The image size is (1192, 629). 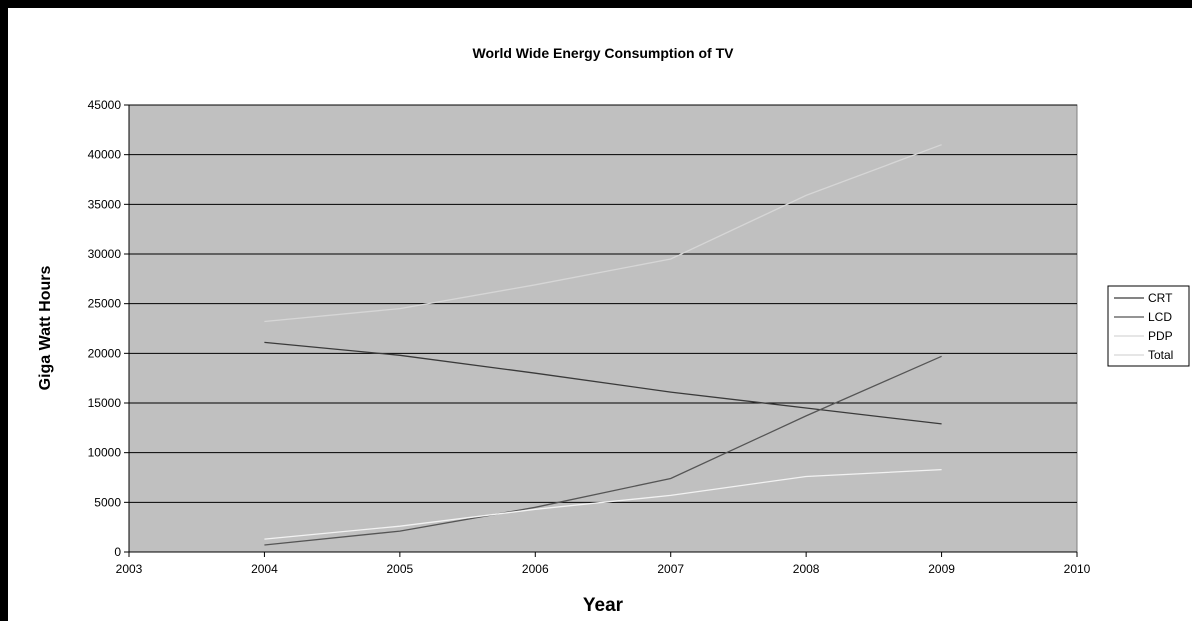 I want to click on legend-box, so click(x=1148, y=326).